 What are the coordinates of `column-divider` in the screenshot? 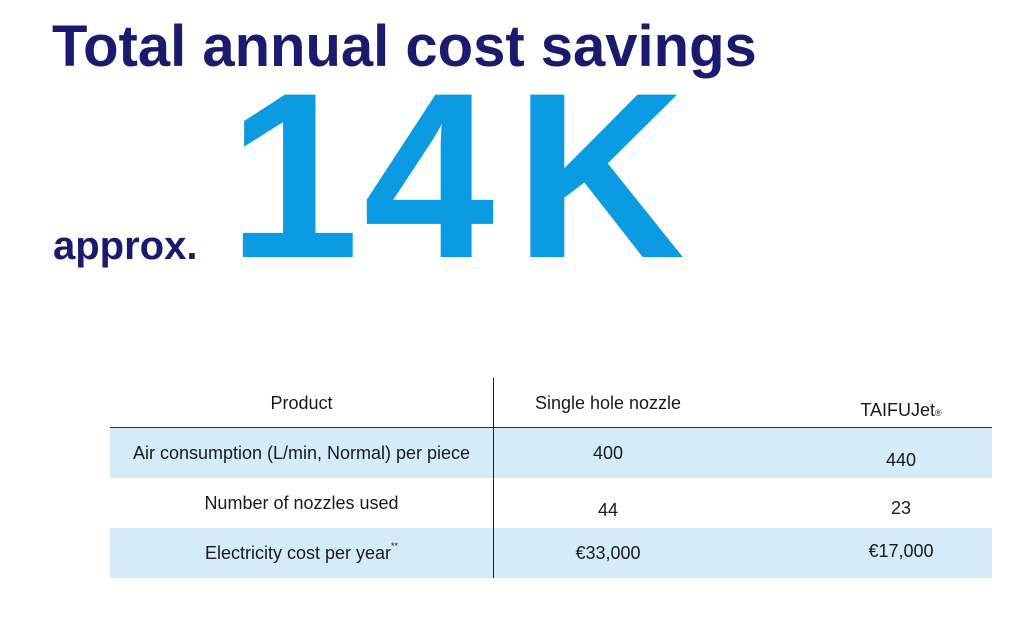 It's located at (493, 478).